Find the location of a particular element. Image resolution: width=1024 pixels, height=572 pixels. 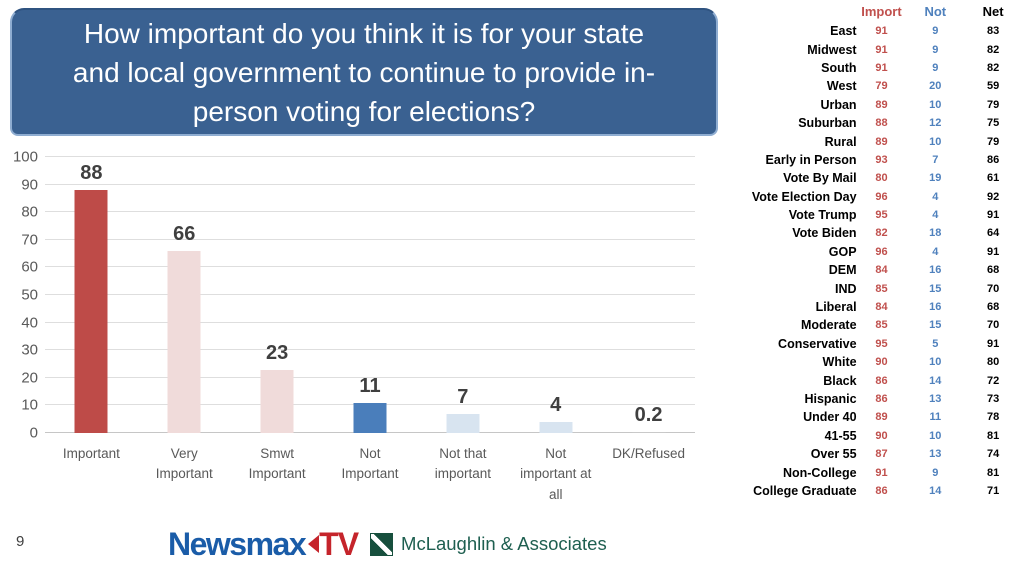

crosstab-row: Vote Election Day 96 4 92 is located at coordinates (875, 197).